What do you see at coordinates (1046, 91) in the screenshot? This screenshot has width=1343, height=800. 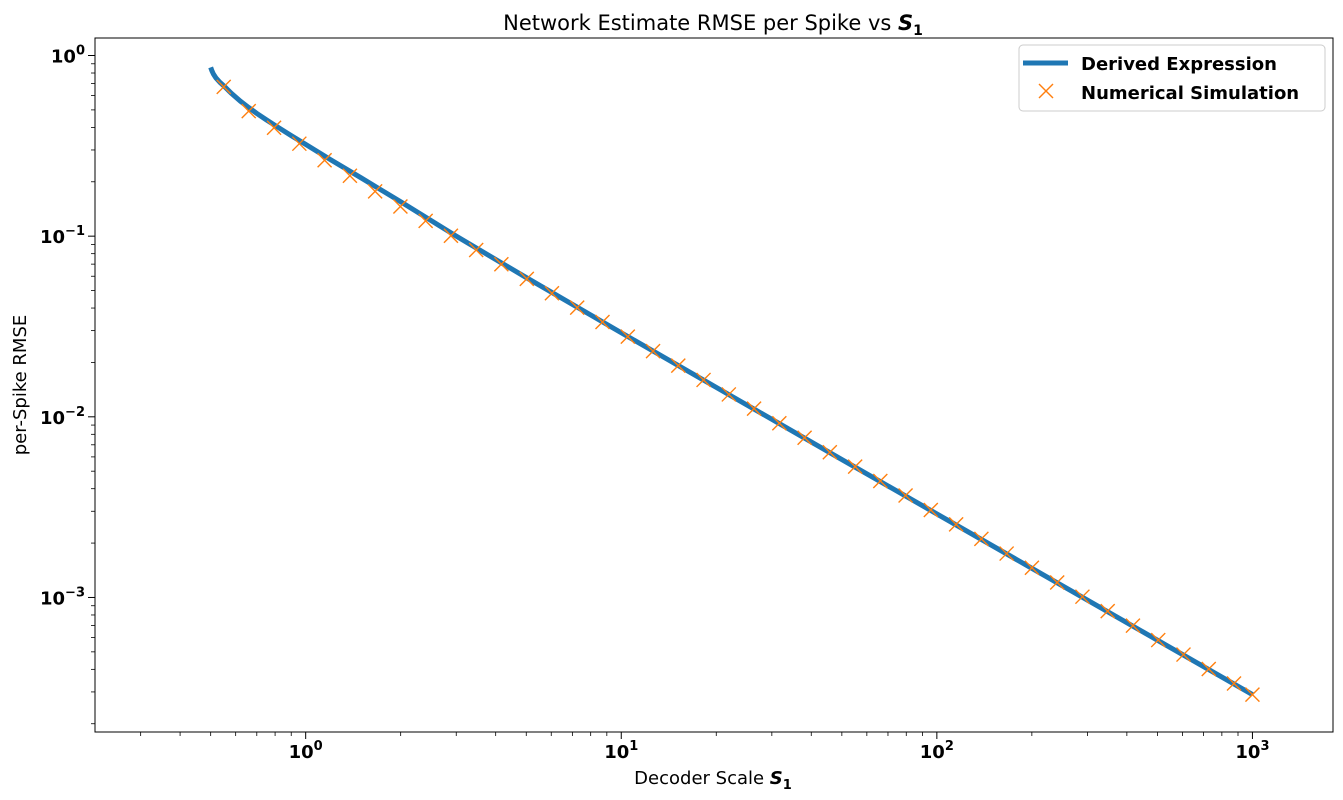 I see `legend-marker-numerical` at bounding box center [1046, 91].